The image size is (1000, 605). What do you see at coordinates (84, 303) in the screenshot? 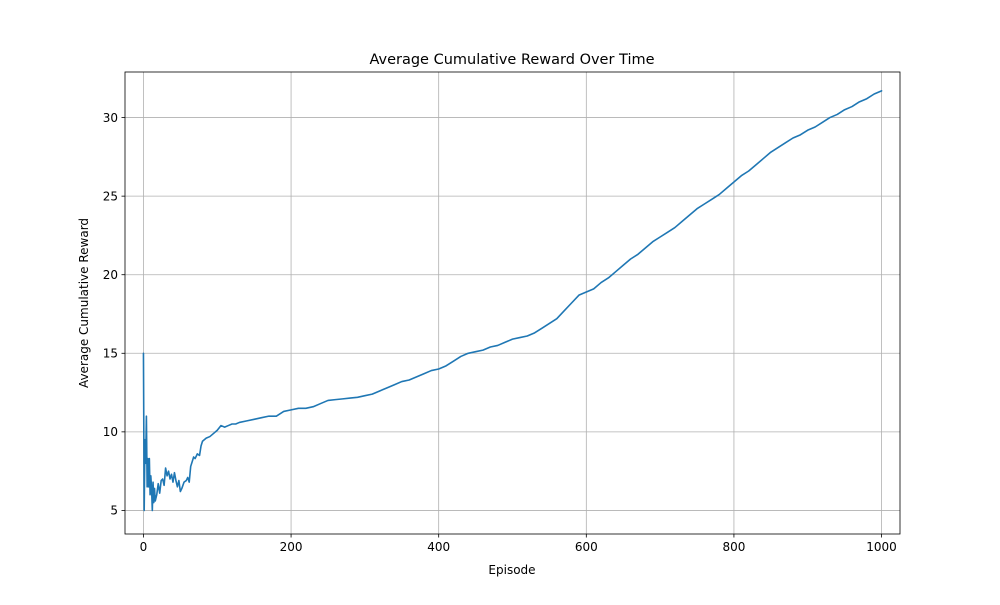
I see `y-axis-label: Average Cumulative Reward` at bounding box center [84, 303].